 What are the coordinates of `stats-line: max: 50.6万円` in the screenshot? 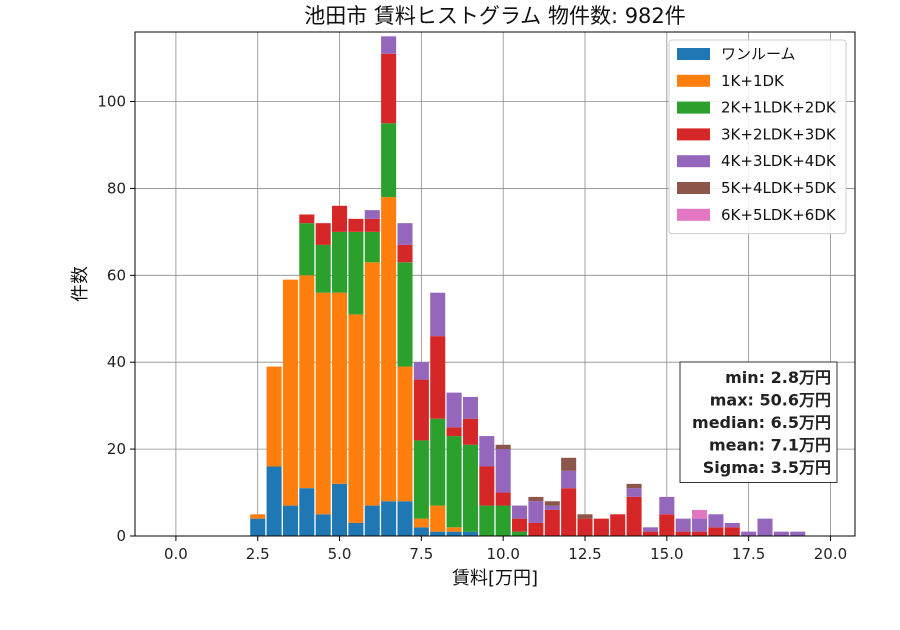 It's located at (770, 400).